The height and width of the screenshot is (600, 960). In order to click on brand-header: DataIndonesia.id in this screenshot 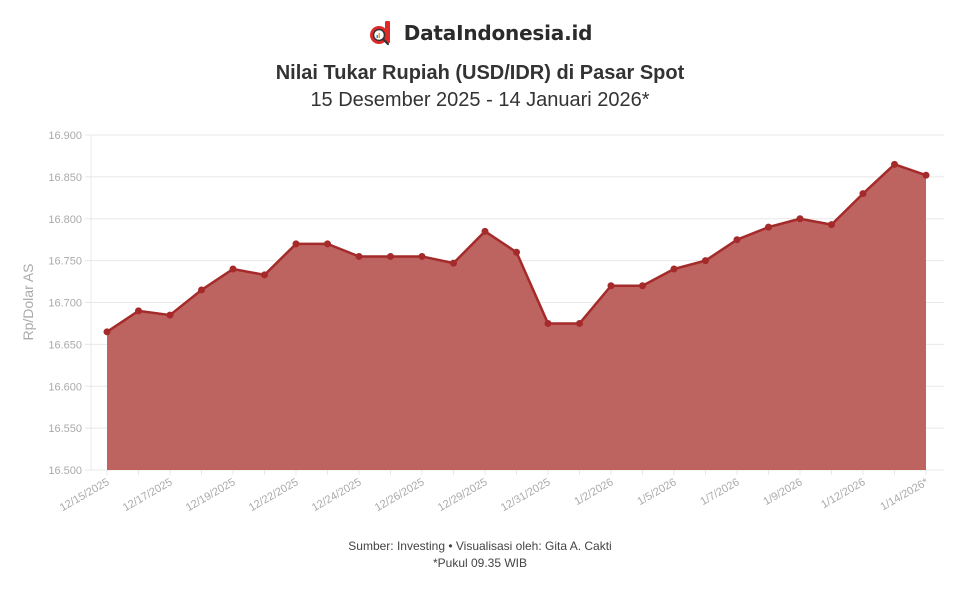, I will do `click(480, 33)`.